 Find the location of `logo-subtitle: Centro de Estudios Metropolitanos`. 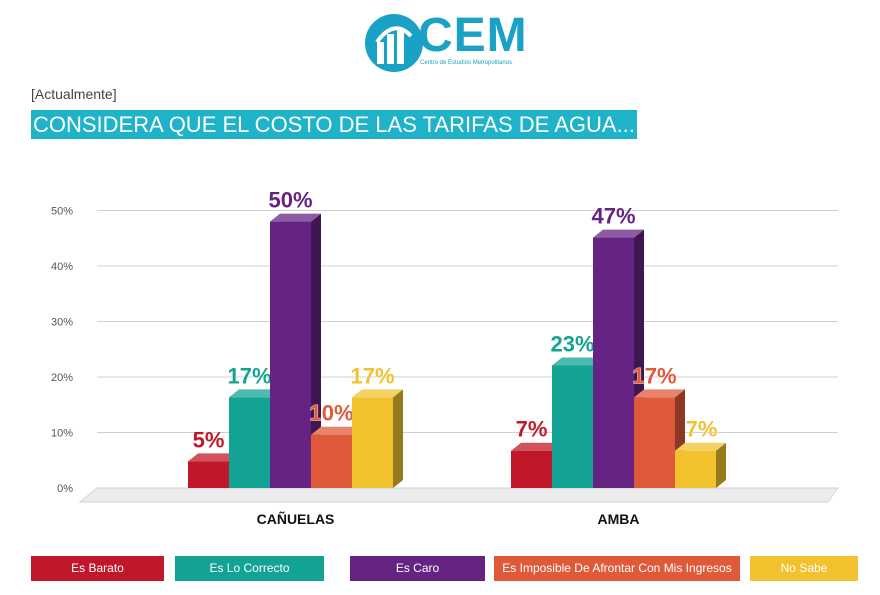

logo-subtitle: Centro de Estudios Metropolitanos is located at coordinates (466, 63).